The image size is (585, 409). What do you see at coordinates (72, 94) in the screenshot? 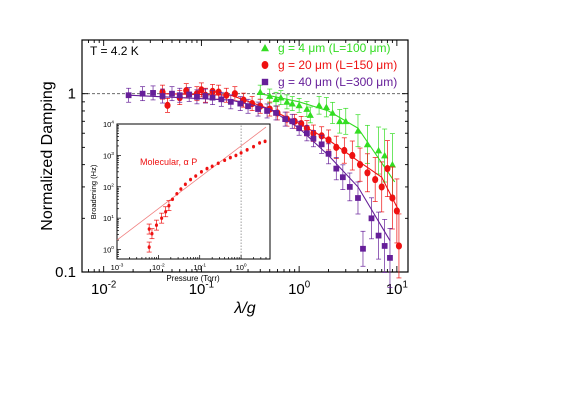
I see `y-tick-label: 1` at bounding box center [72, 94].